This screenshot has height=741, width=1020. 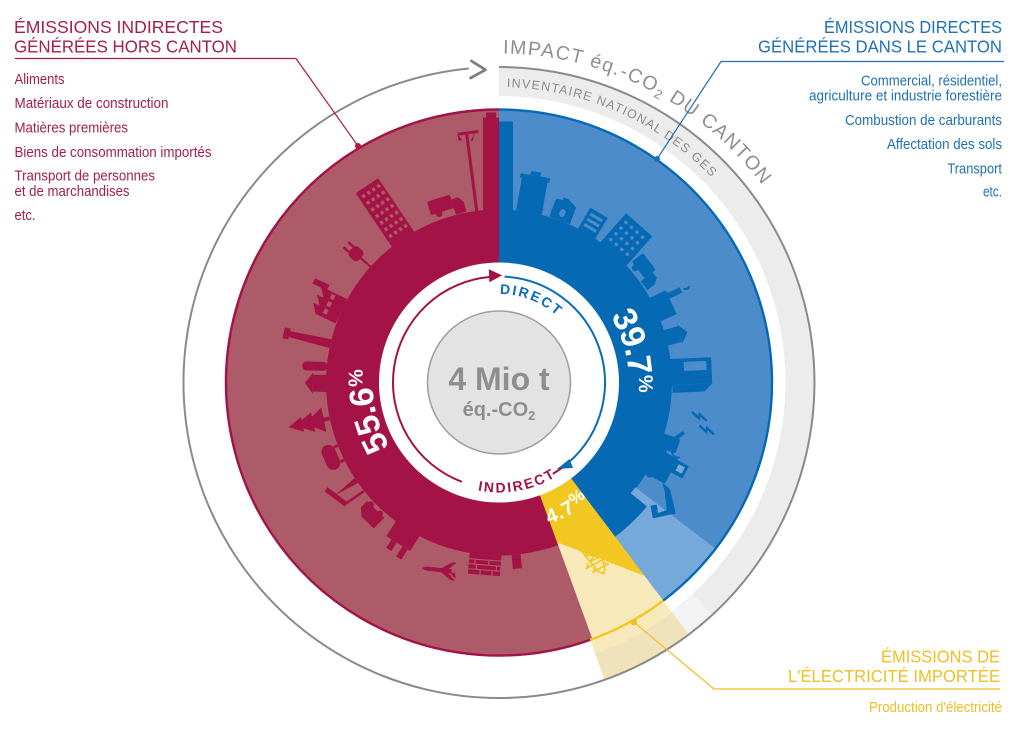 I want to click on svg-text:agriculture et industrie fores: agriculture et industrie forestière, so click(x=905, y=96).